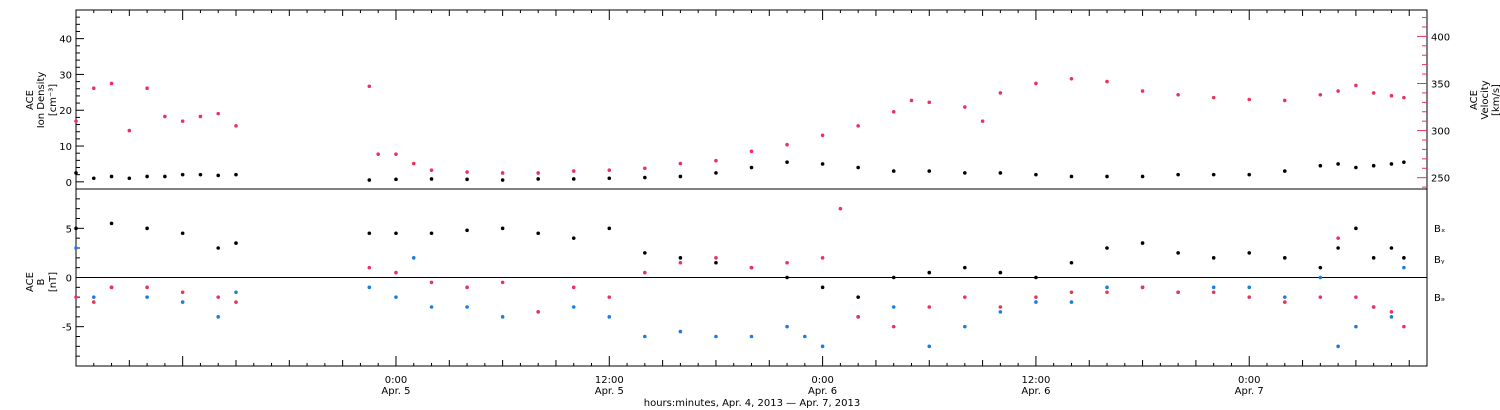  What do you see at coordinates (53, 100) in the screenshot?
I see `top-left-axis-title-line3: [cm⁻³]` at bounding box center [53, 100].